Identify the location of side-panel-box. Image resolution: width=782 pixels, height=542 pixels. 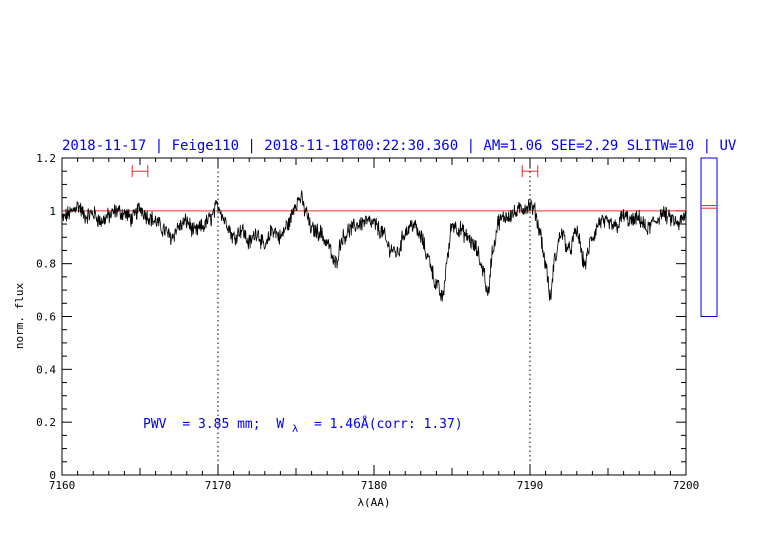
(709, 237).